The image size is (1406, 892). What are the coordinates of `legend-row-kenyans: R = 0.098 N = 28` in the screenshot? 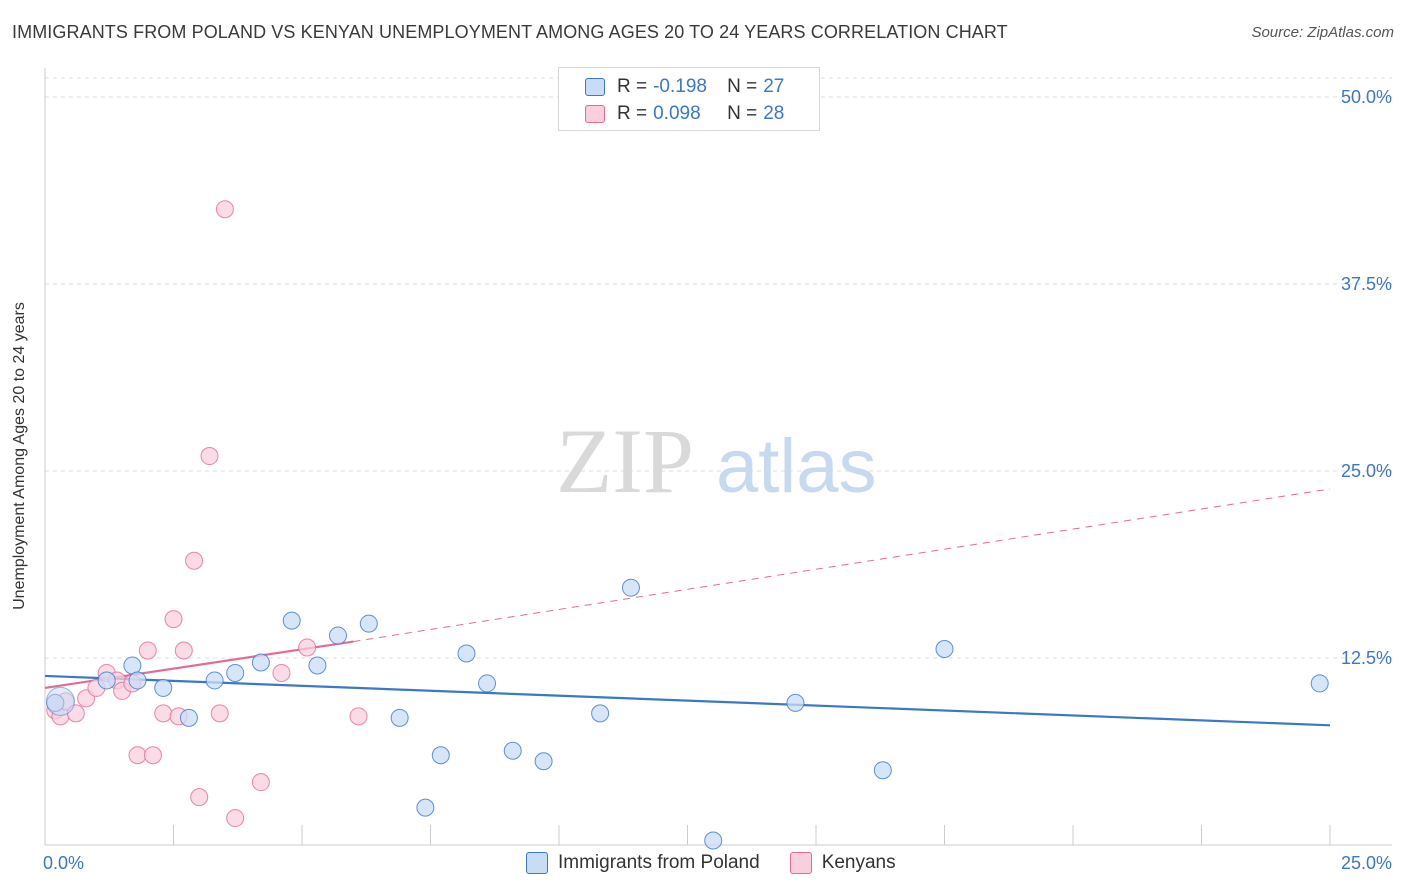 It's located at (684, 114).